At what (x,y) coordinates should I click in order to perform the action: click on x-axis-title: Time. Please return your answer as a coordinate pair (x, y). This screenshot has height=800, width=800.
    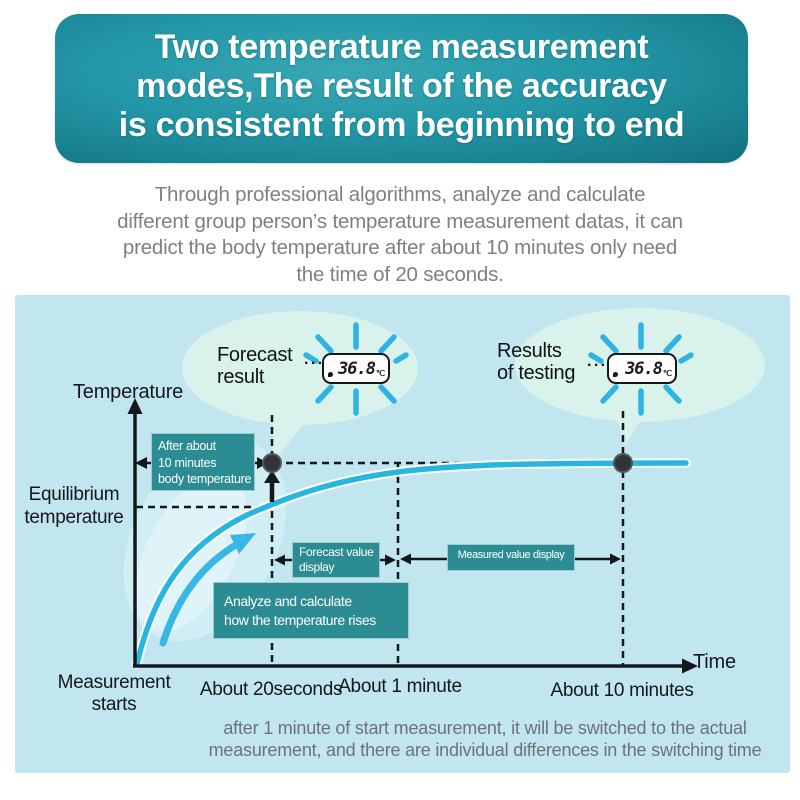
    Looking at the image, I should click on (714, 662).